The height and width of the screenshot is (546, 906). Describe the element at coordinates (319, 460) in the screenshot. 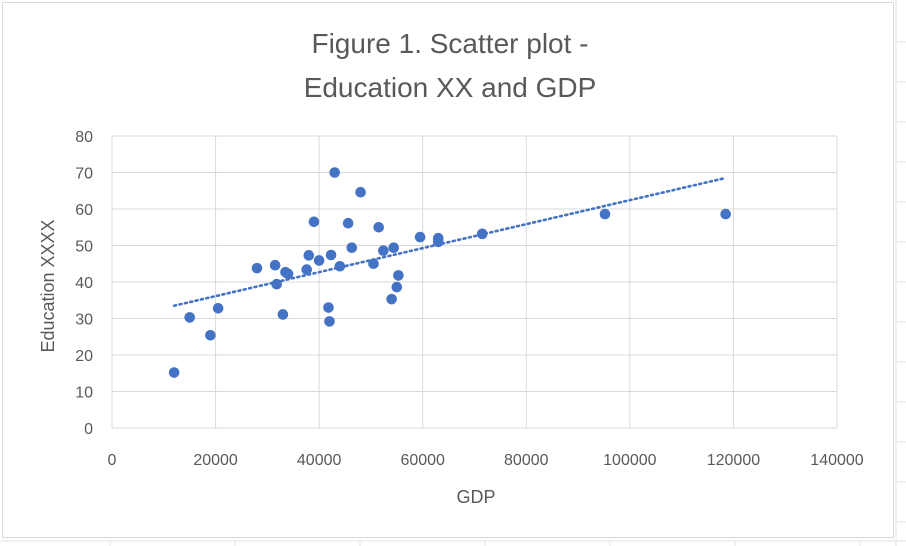

I see `x-tick-label: 40000` at that location.